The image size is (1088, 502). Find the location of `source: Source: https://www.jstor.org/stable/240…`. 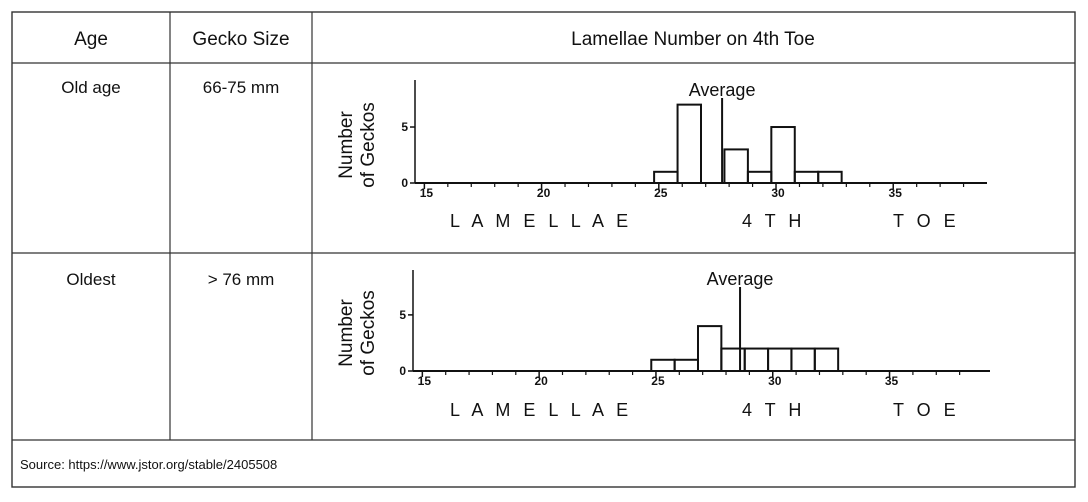

source: Source: https://www.jstor.org/stable/240… is located at coordinates (148, 464).